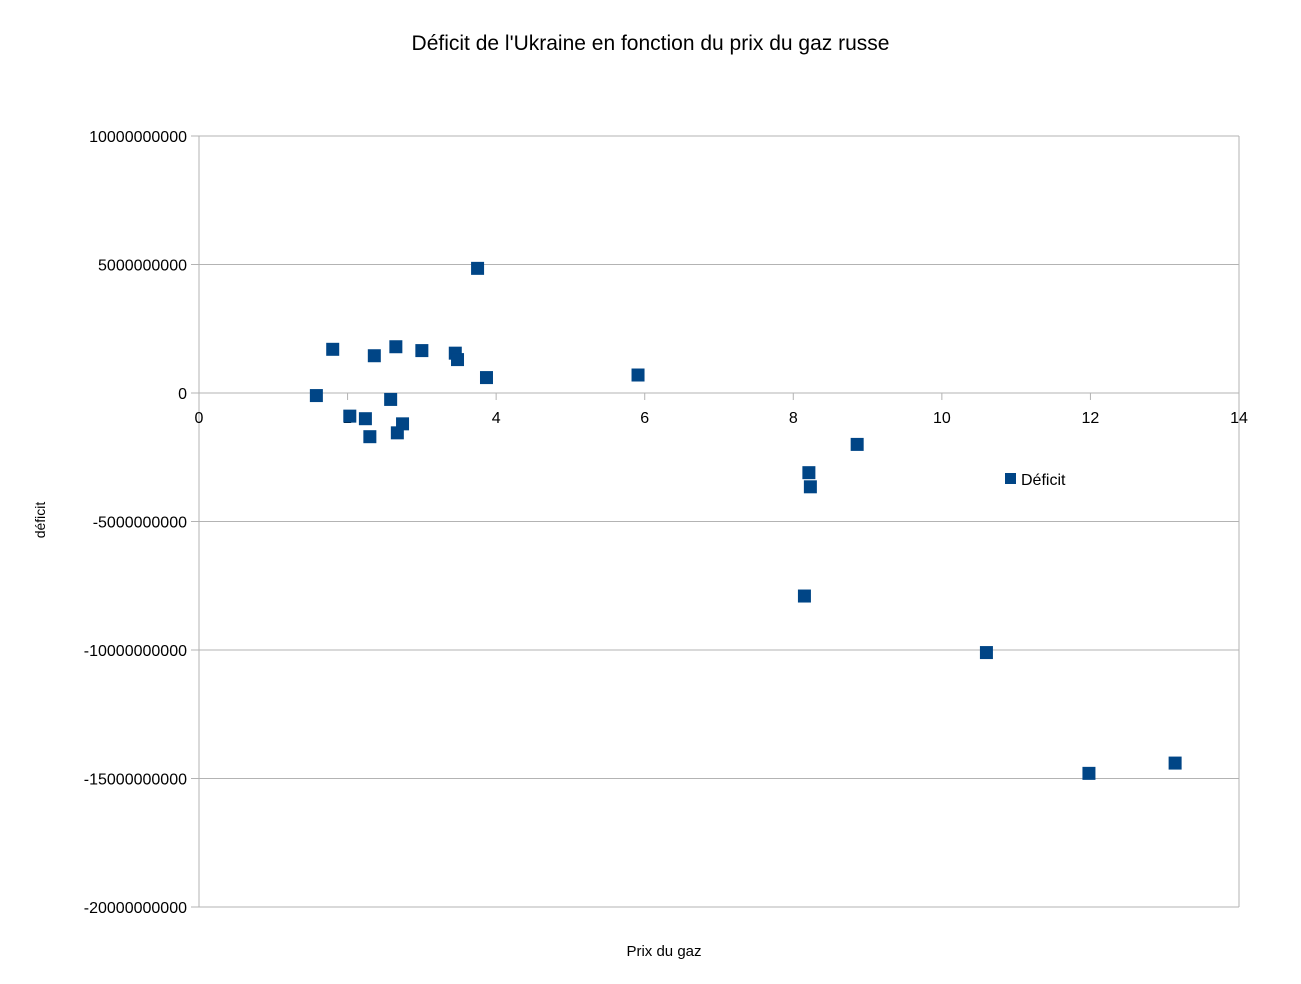 This screenshot has height=984, width=1301. I want to click on x-tick-label: 0, so click(199, 418).